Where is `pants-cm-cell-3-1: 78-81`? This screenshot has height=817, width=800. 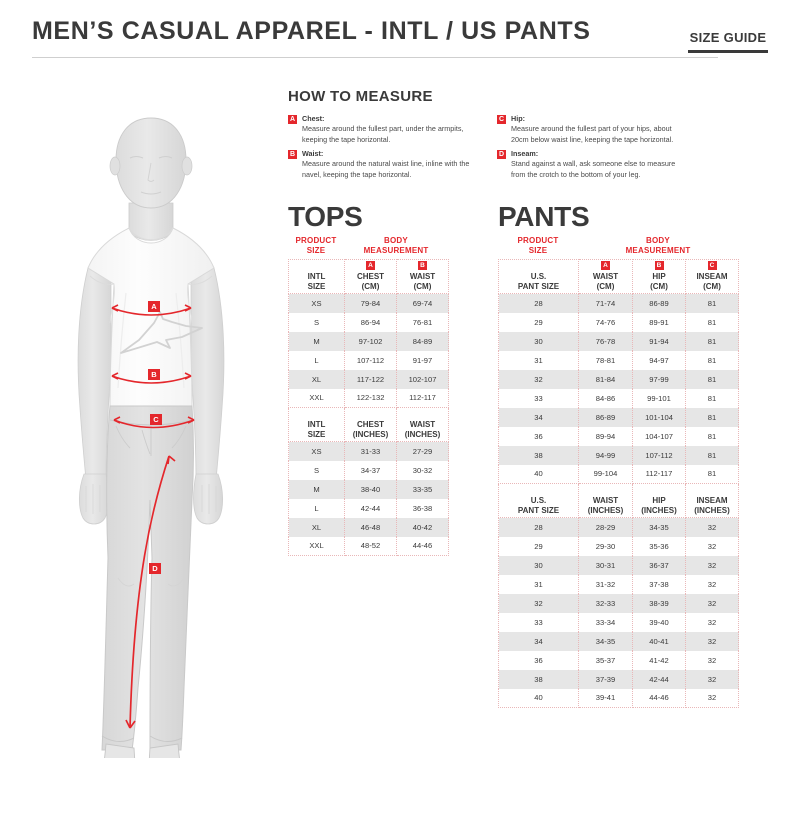
pants-cm-cell-3-1: 78-81 is located at coordinates (605, 360).